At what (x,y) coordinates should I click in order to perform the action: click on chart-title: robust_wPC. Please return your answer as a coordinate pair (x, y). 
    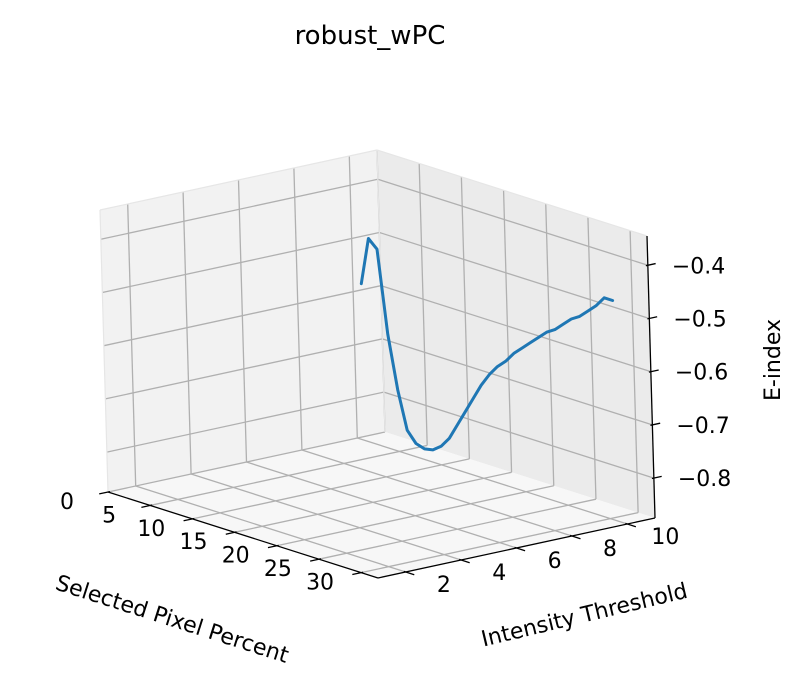
    Looking at the image, I should click on (370, 36).